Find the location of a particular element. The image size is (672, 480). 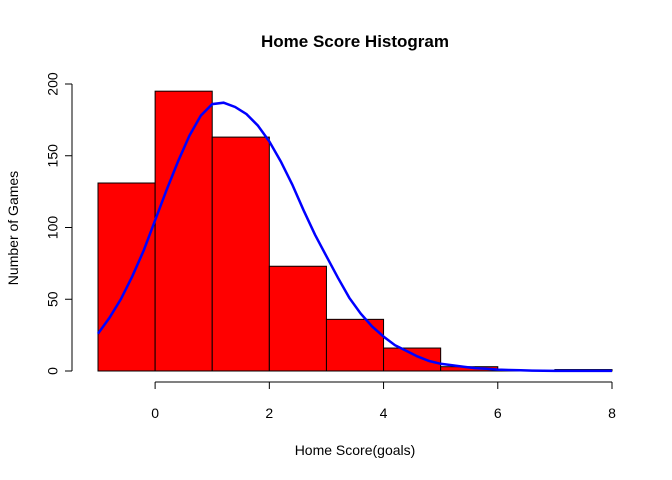

x-tick-label: 2 is located at coordinates (269, 413).